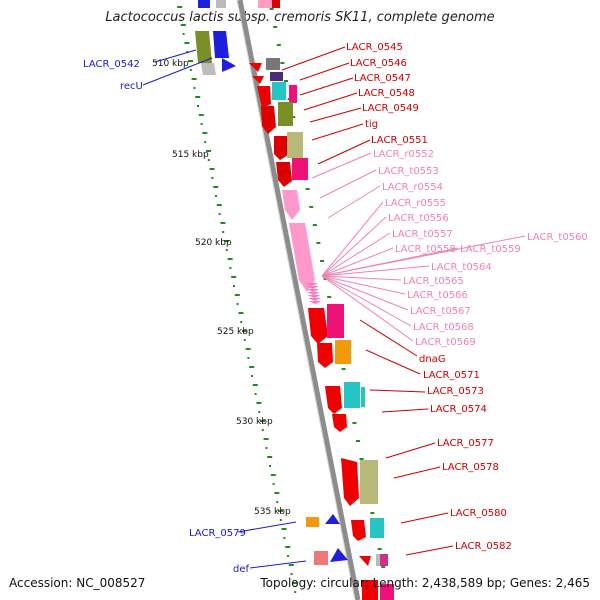  Describe the element at coordinates (241, 569) in the screenshot. I see `gene-label-left: def` at that location.